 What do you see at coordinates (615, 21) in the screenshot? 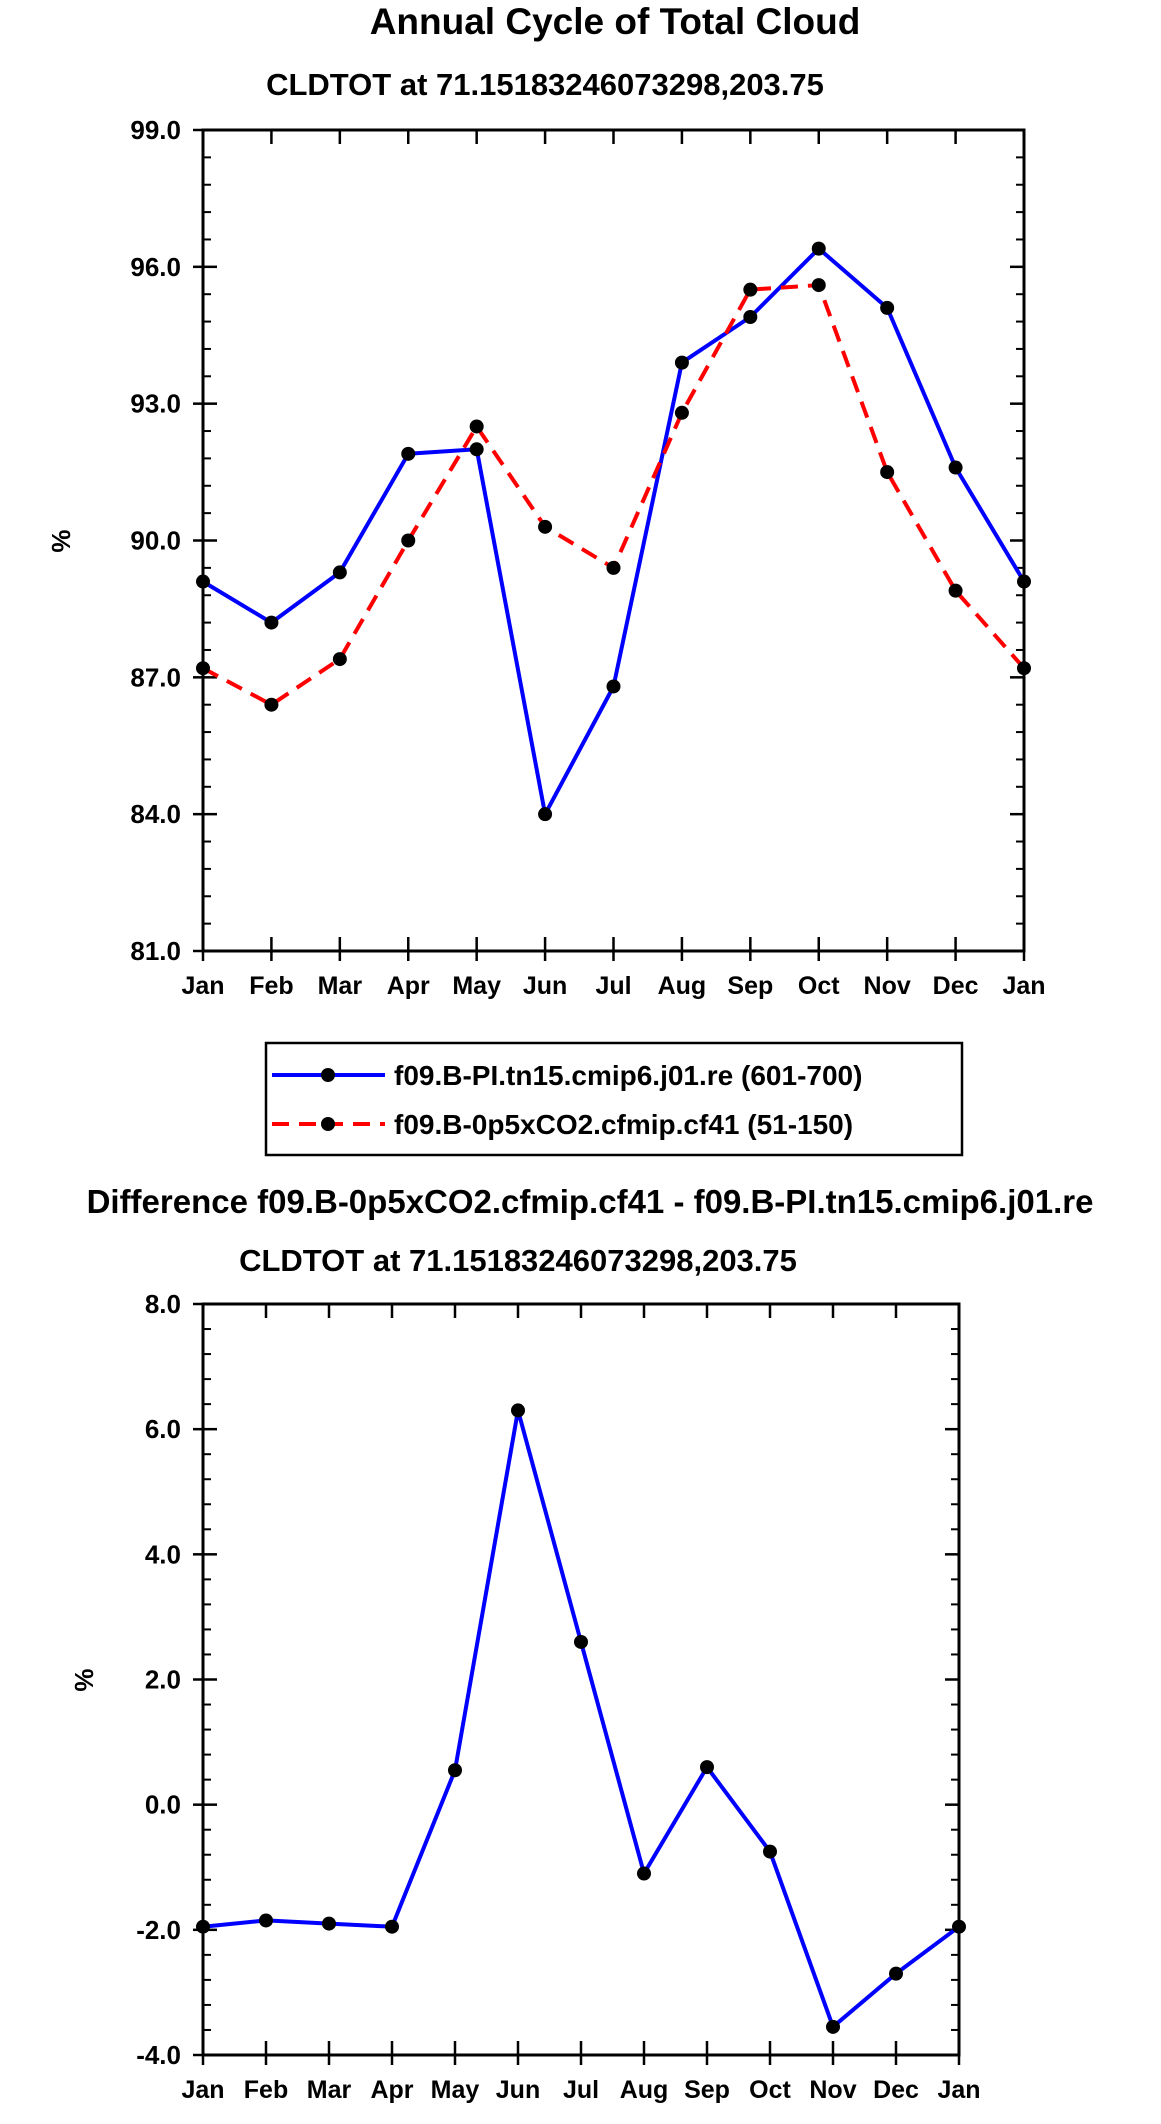
I see `chart-1-title: Annual Cycle of Total Cloud` at bounding box center [615, 21].